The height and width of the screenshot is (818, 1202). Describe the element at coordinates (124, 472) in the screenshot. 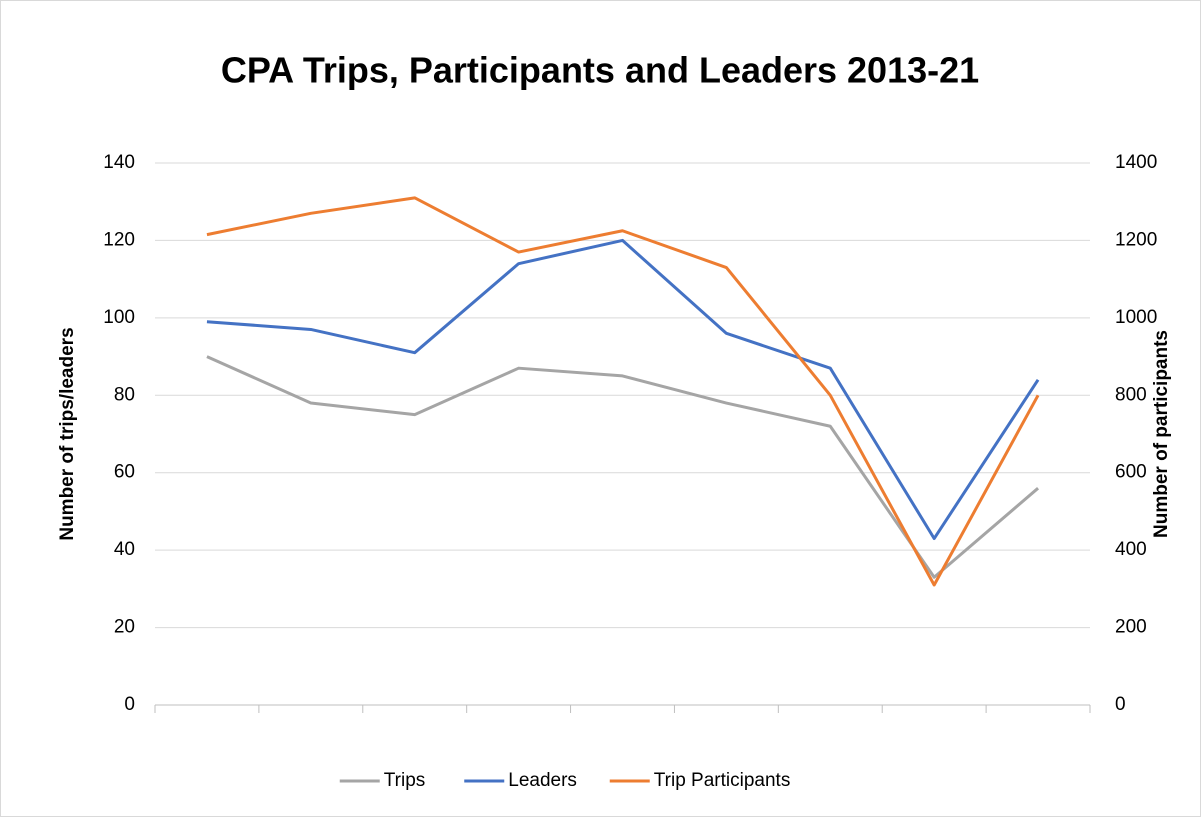

I see `y-tick-label: 60` at that location.